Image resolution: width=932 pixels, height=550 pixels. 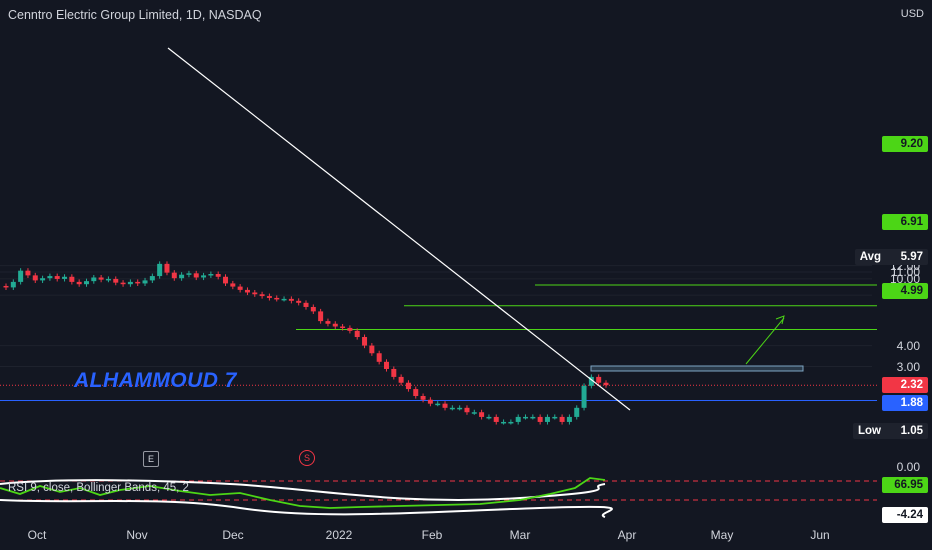 What do you see at coordinates (98, 488) in the screenshot?
I see `rsi-indicator-label: RSI 9, close, Bollinger Bands, 45, 2` at bounding box center [98, 488].